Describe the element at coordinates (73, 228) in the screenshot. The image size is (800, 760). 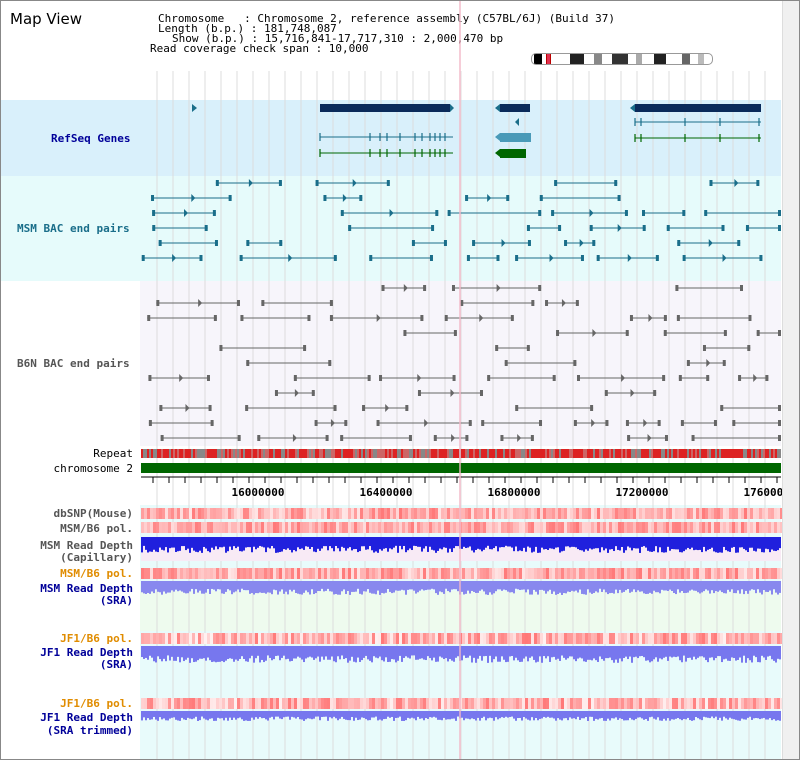
I see `msm-bac-label: MSM BAC end pairs` at that location.